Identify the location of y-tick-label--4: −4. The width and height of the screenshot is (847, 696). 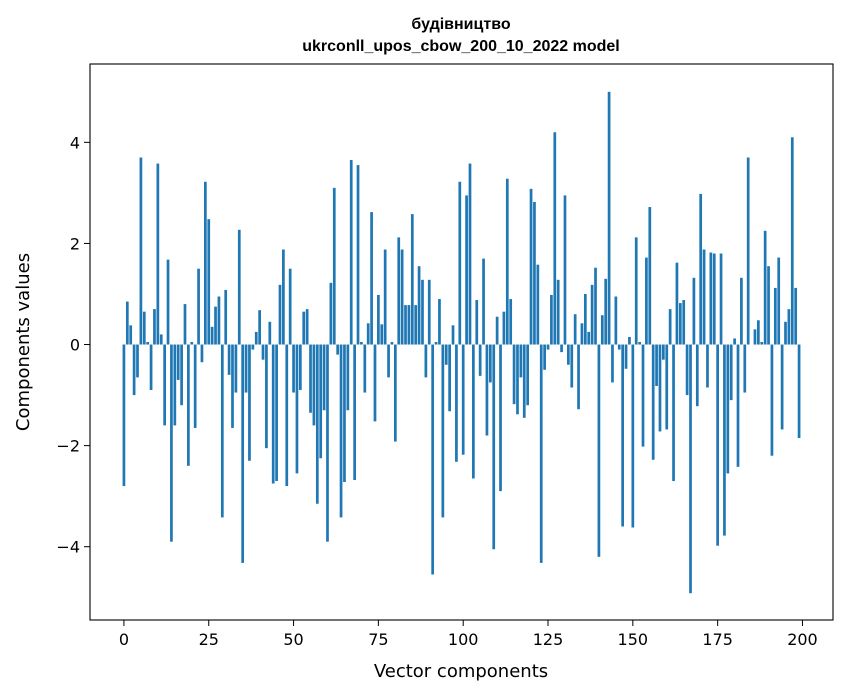
(68, 547).